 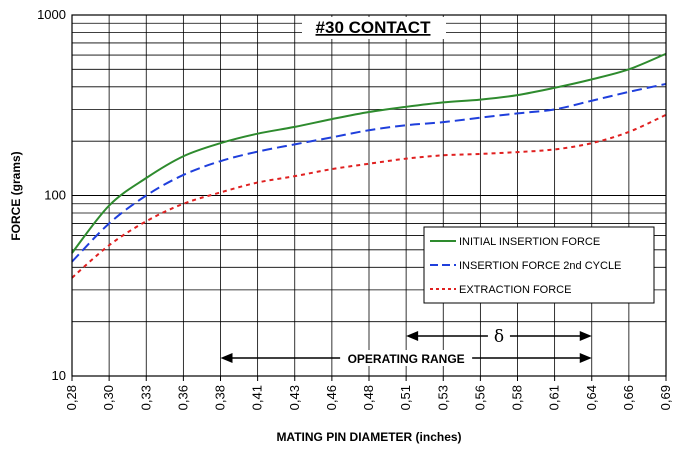 I want to click on legend-label: INSERTION FORCE 2nd CYCLE, so click(x=540, y=266).